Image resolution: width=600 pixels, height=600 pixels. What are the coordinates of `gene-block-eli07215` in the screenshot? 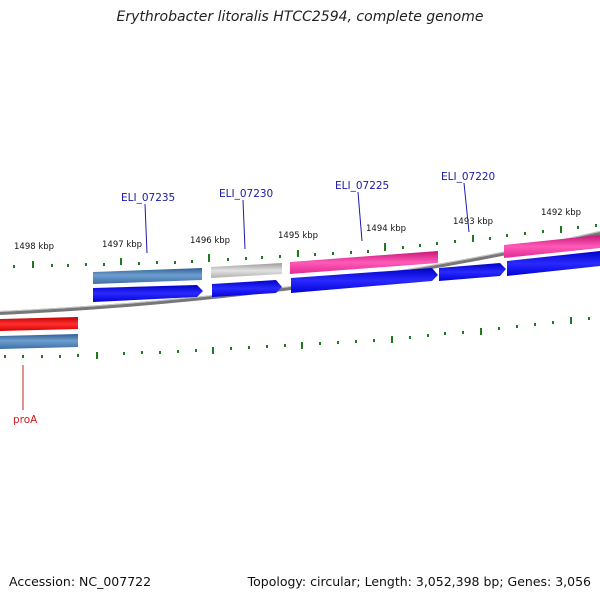 It's located at (552, 246).